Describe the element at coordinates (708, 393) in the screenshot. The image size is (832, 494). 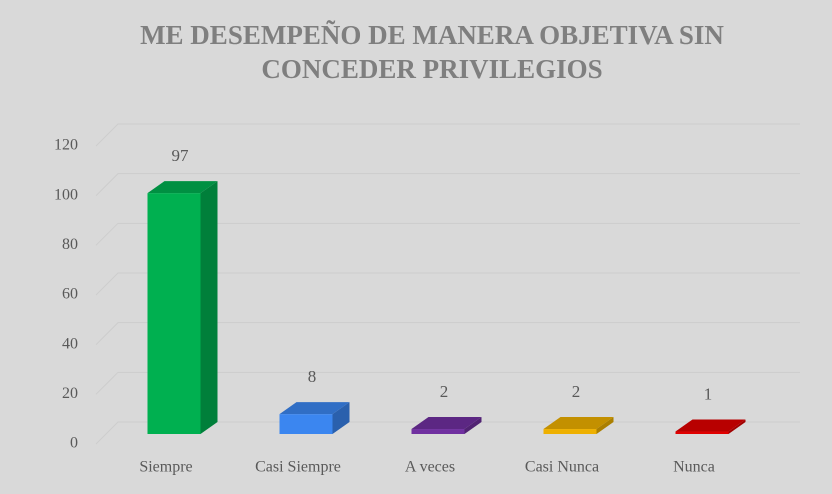
I see `data-label: 1` at that location.